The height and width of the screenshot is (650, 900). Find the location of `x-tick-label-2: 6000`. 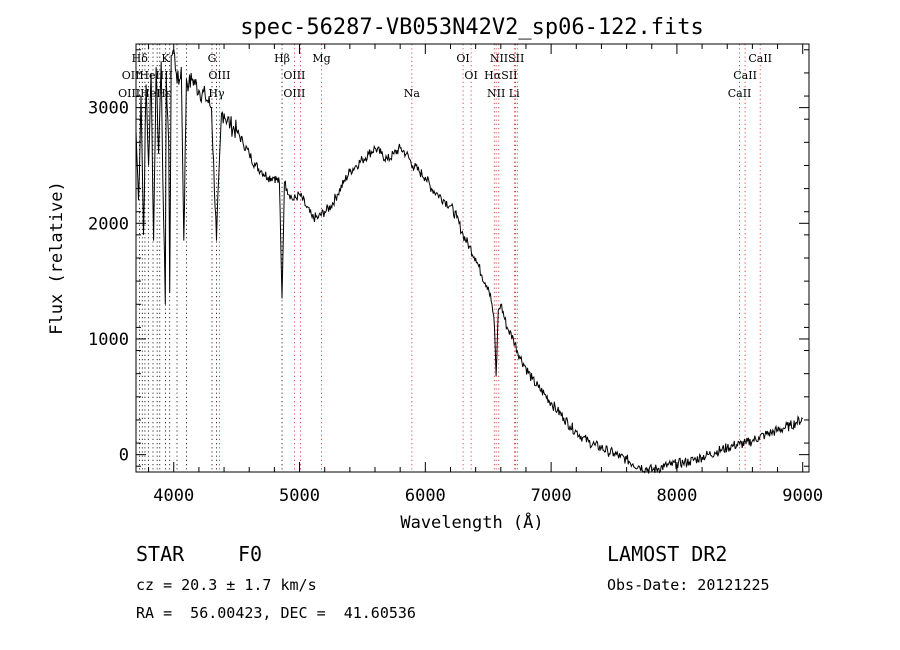

x-tick-label-2: 6000 is located at coordinates (425, 496).